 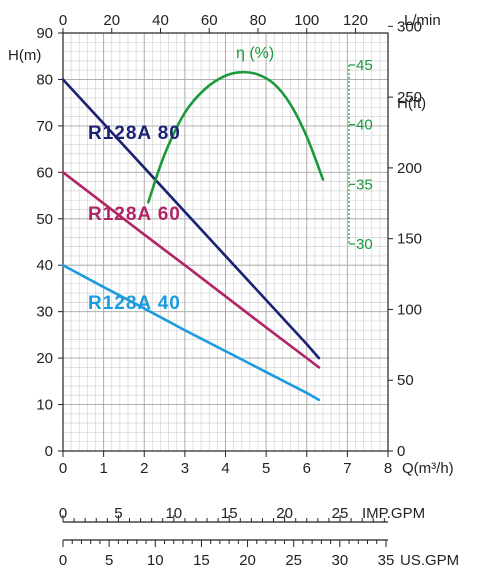 I want to click on x-tick-label: 8, so click(x=388, y=468).